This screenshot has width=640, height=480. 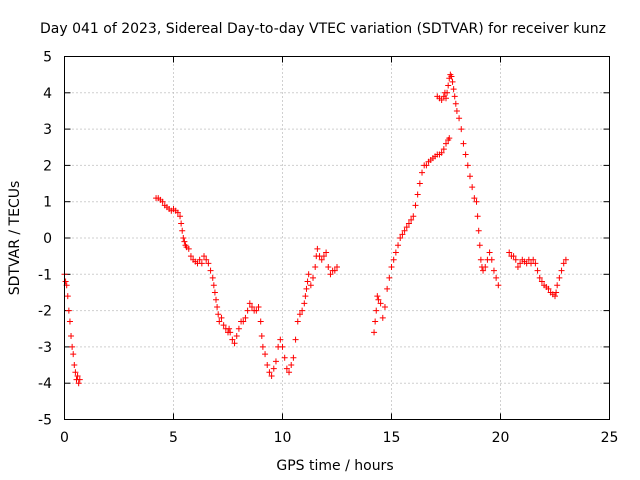 I want to click on y-tick-label: 0, so click(x=47, y=239).